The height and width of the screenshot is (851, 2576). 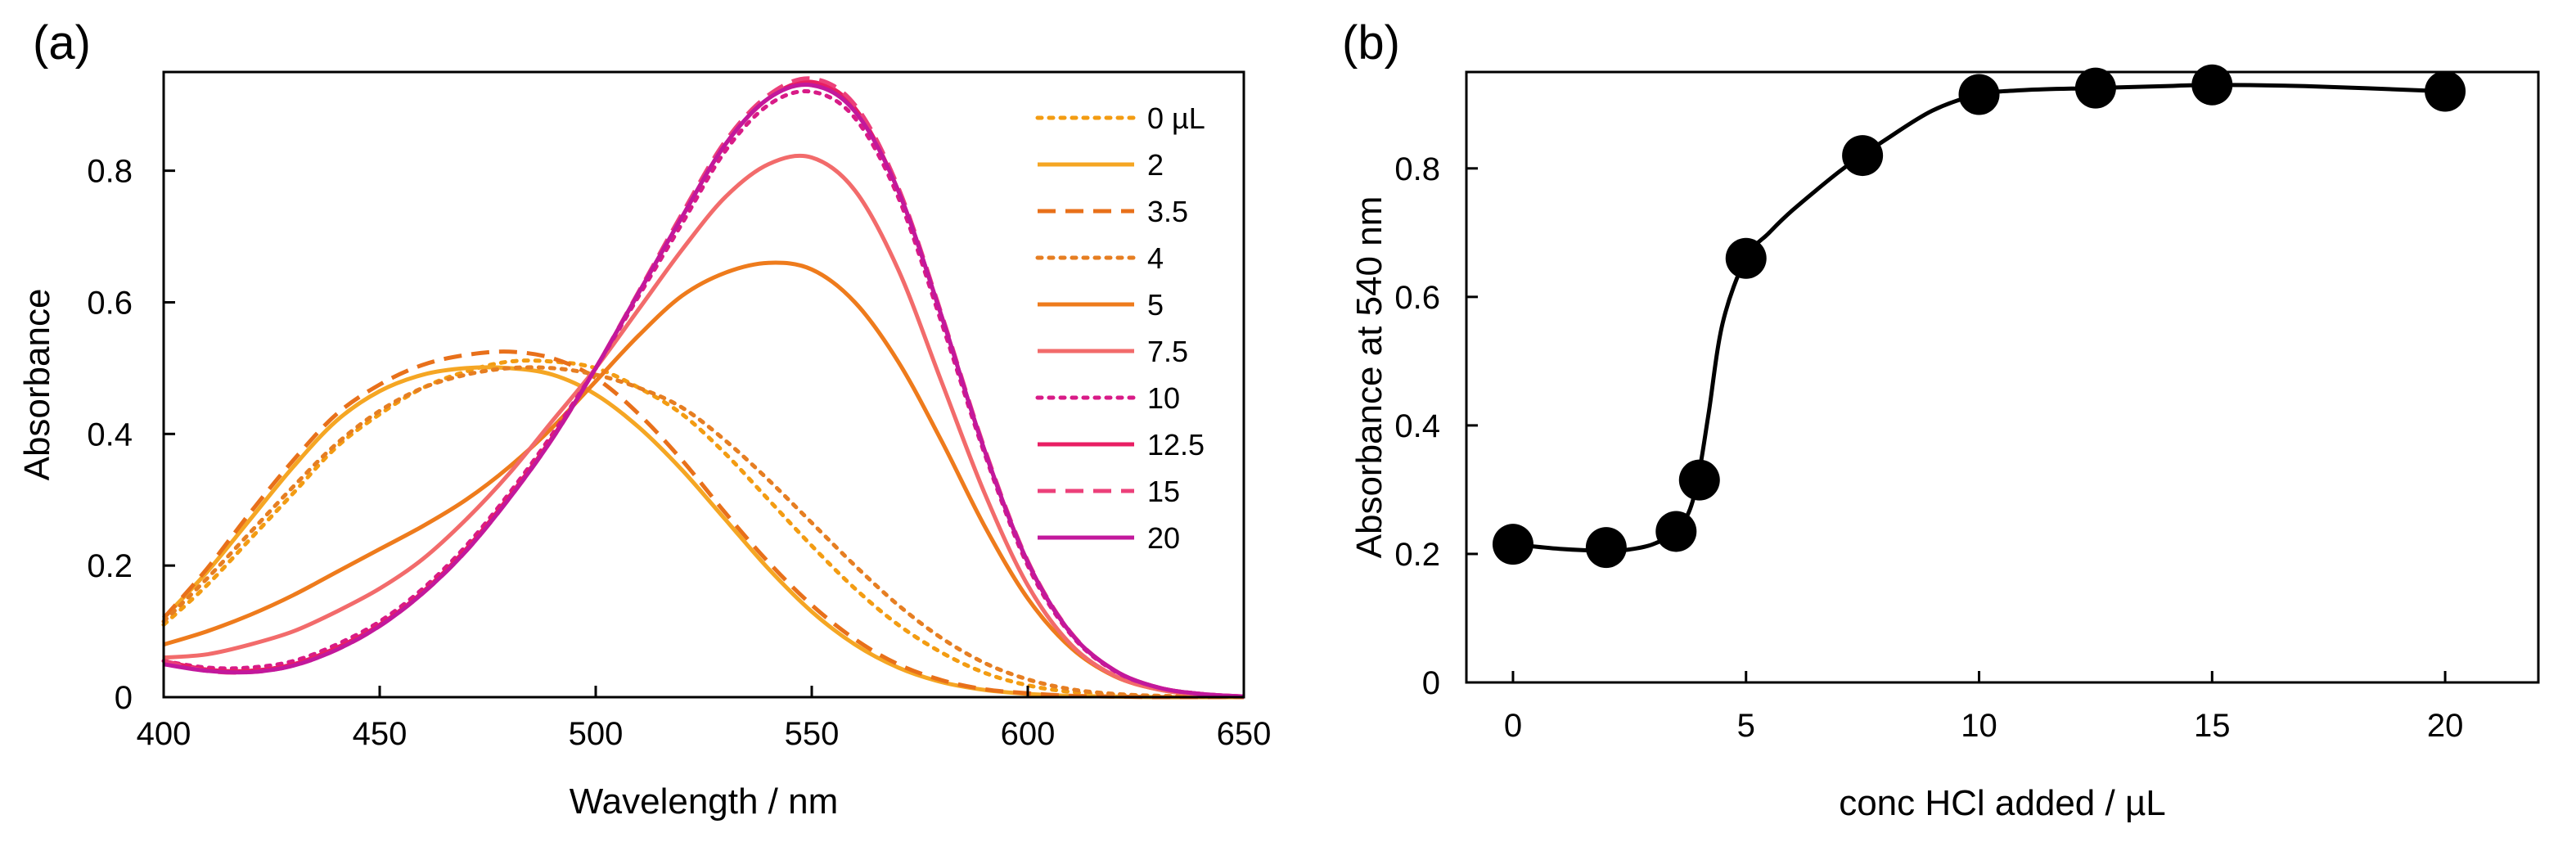 I want to click on legend-label-4: 4, so click(x=1155, y=258).